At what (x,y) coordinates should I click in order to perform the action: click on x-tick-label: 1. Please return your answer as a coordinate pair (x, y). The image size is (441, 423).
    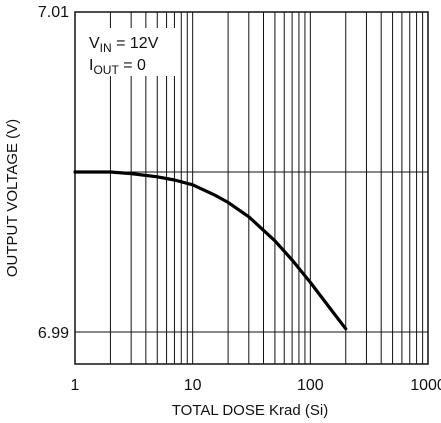
    Looking at the image, I should click on (75, 385).